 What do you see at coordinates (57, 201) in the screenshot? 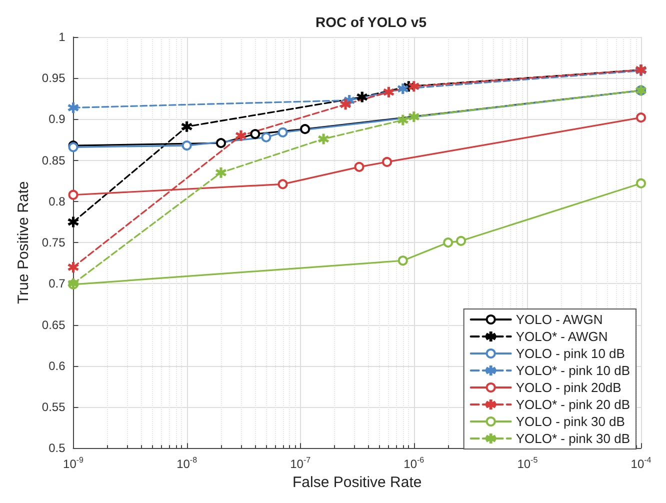
I see `y-tick-label: 0.8` at bounding box center [57, 201].